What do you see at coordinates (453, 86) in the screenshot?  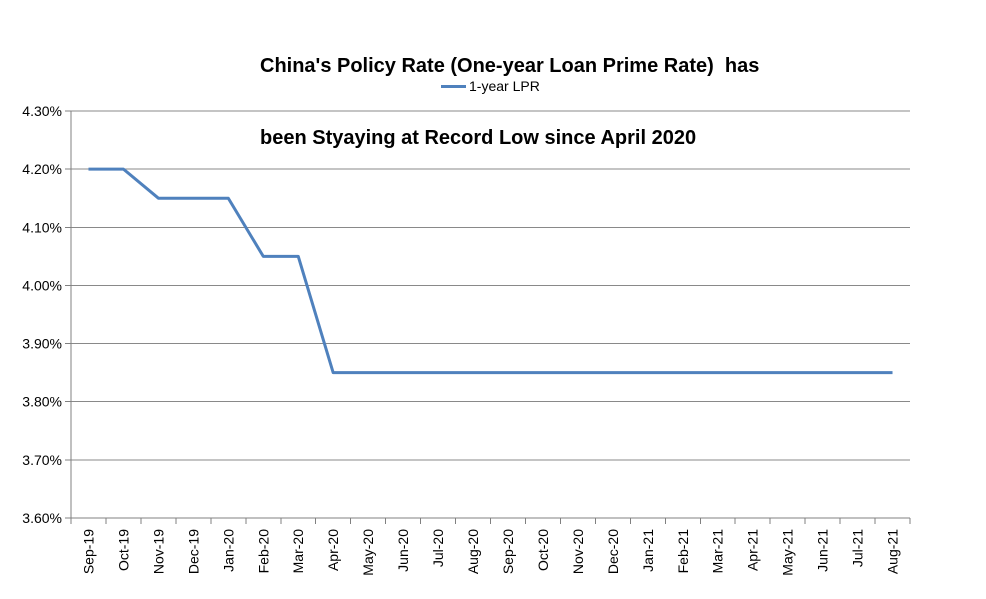 I see `legend-line-swatch-icon` at bounding box center [453, 86].